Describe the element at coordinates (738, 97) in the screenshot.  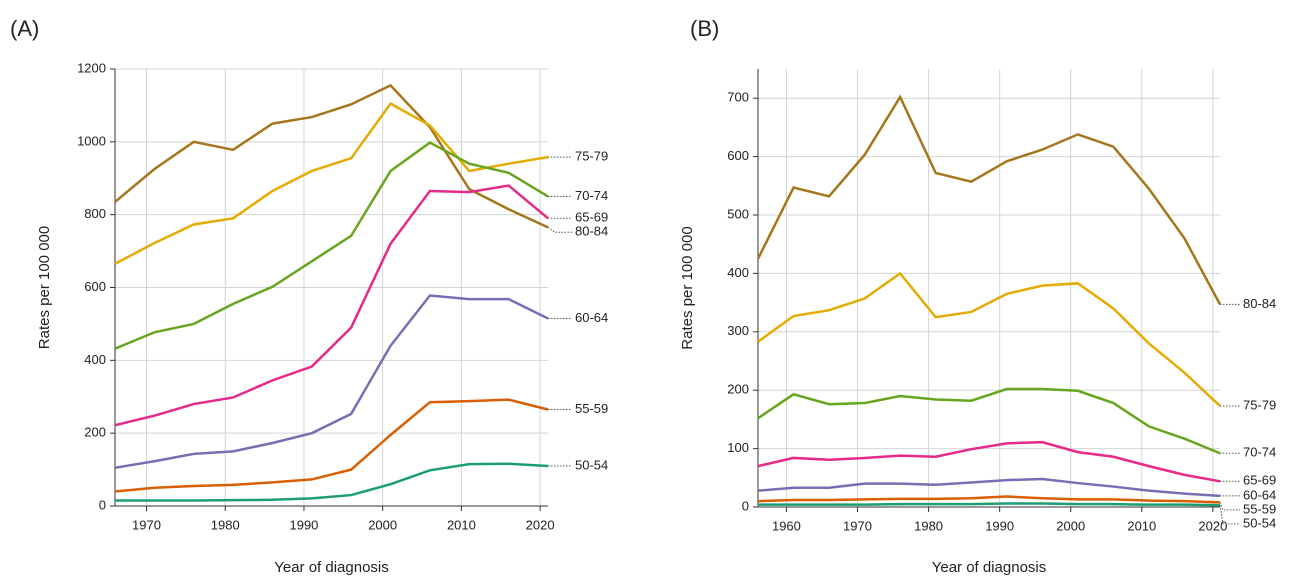
I see `y-tick-label: 700` at that location.